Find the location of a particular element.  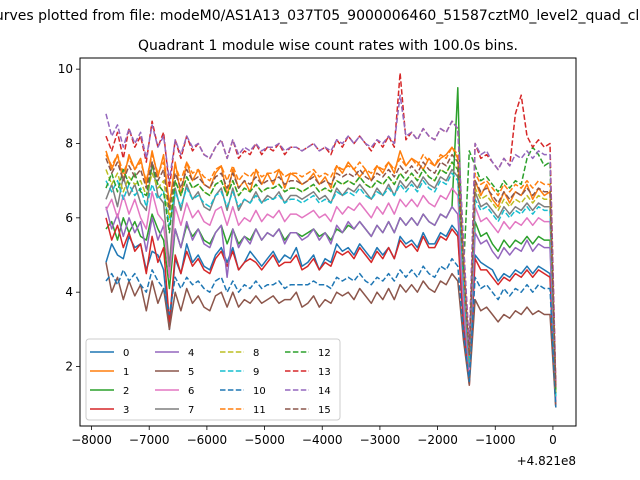

legend-label-1: 1 is located at coordinates (126, 372).